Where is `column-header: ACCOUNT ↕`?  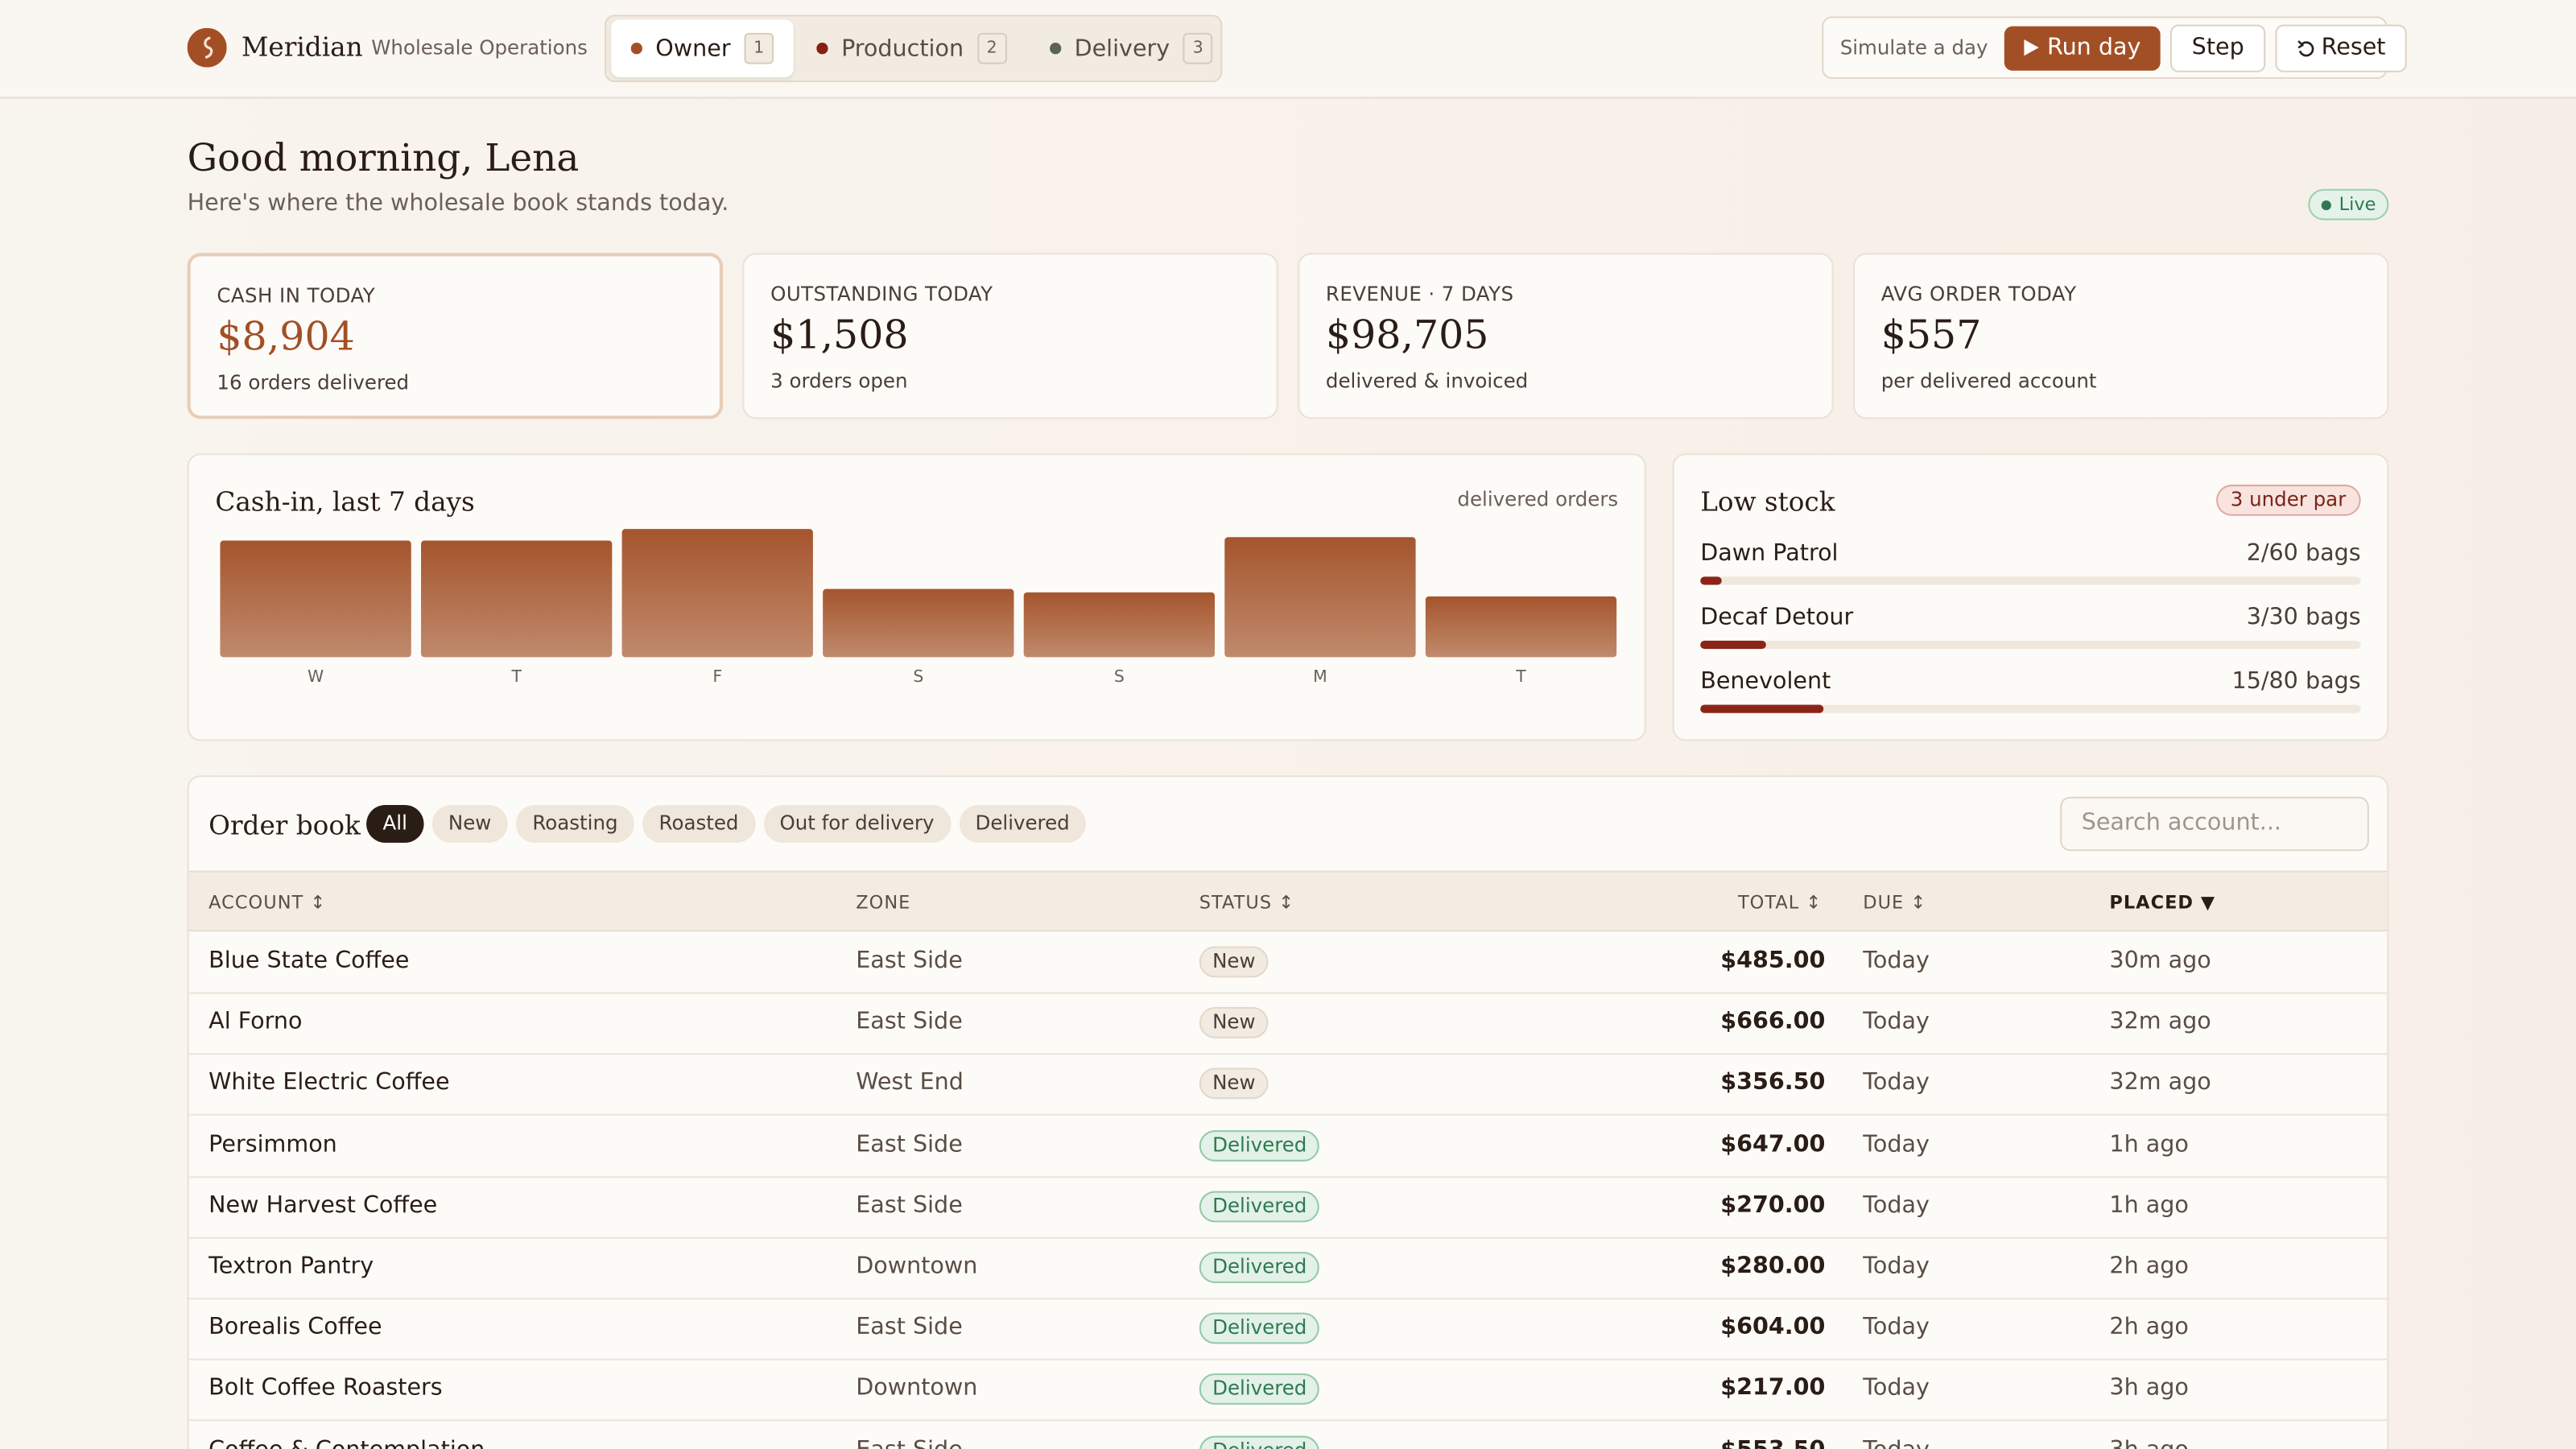
column-header: ACCOUNT ↕ is located at coordinates (267, 903).